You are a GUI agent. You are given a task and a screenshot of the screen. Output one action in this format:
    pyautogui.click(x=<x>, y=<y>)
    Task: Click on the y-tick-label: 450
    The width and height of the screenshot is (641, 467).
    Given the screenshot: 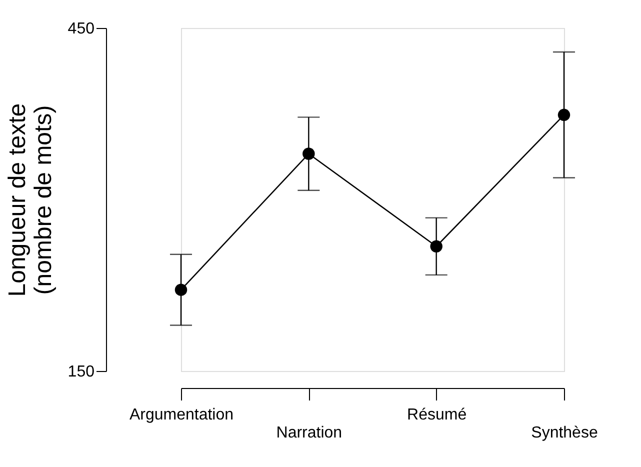 What is the action you would take?
    pyautogui.click(x=81, y=29)
    